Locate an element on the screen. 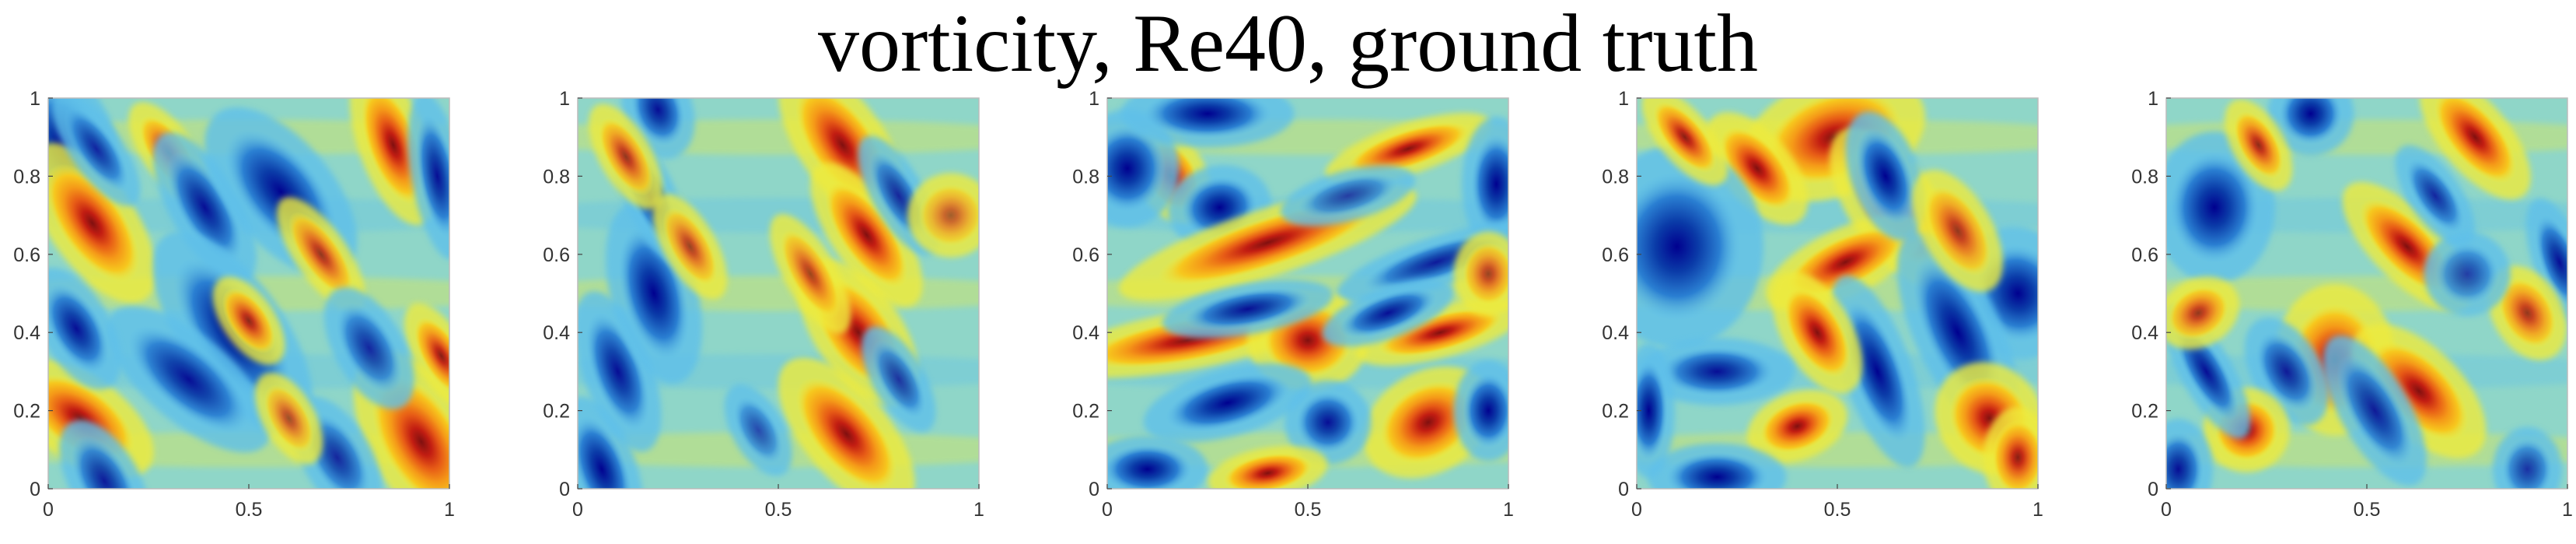 Image resolution: width=2576 pixels, height=544 pixels. vorticity-panel-4: 0 0.2 0.4 0.6 0.8 1 0 0.5 1 is located at coordinates (1822, 304).